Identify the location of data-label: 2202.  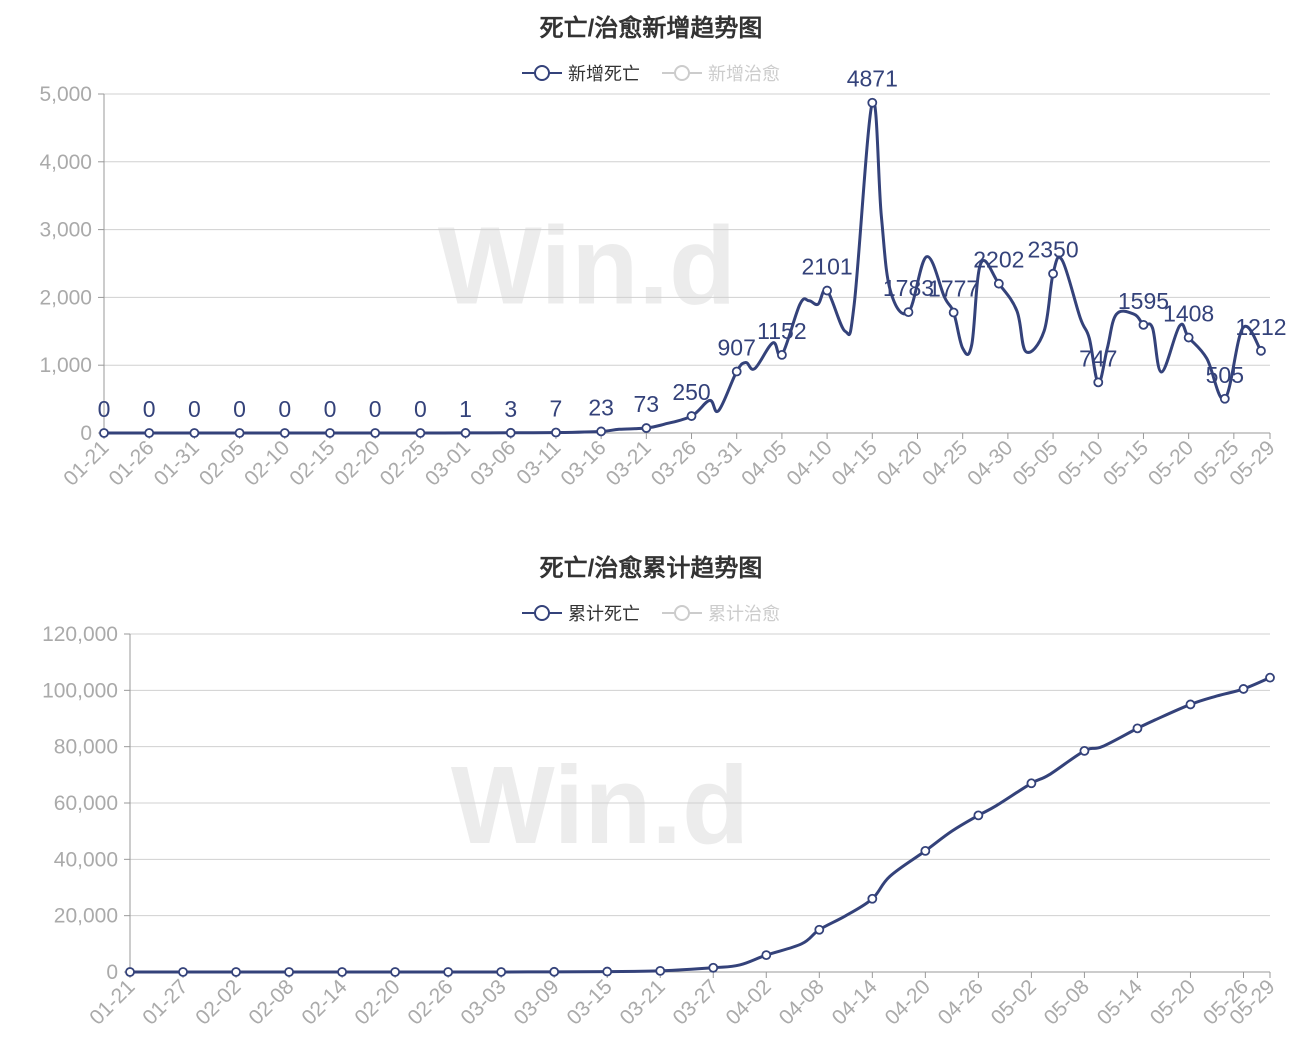
(998, 260).